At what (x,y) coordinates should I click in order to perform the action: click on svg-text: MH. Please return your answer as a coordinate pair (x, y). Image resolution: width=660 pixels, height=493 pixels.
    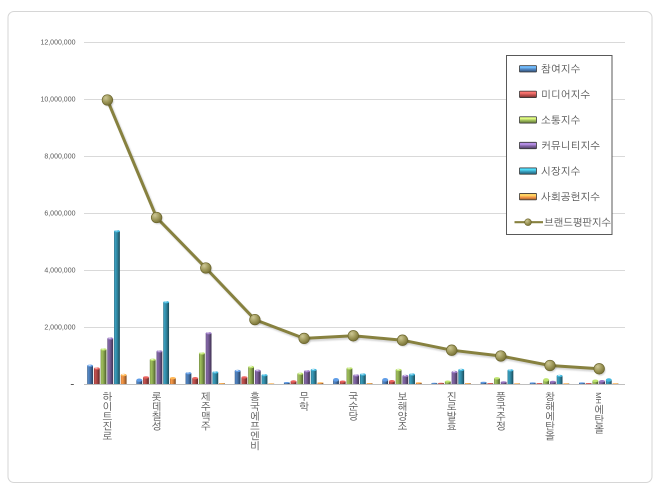
    Looking at the image, I should click on (598, 398).